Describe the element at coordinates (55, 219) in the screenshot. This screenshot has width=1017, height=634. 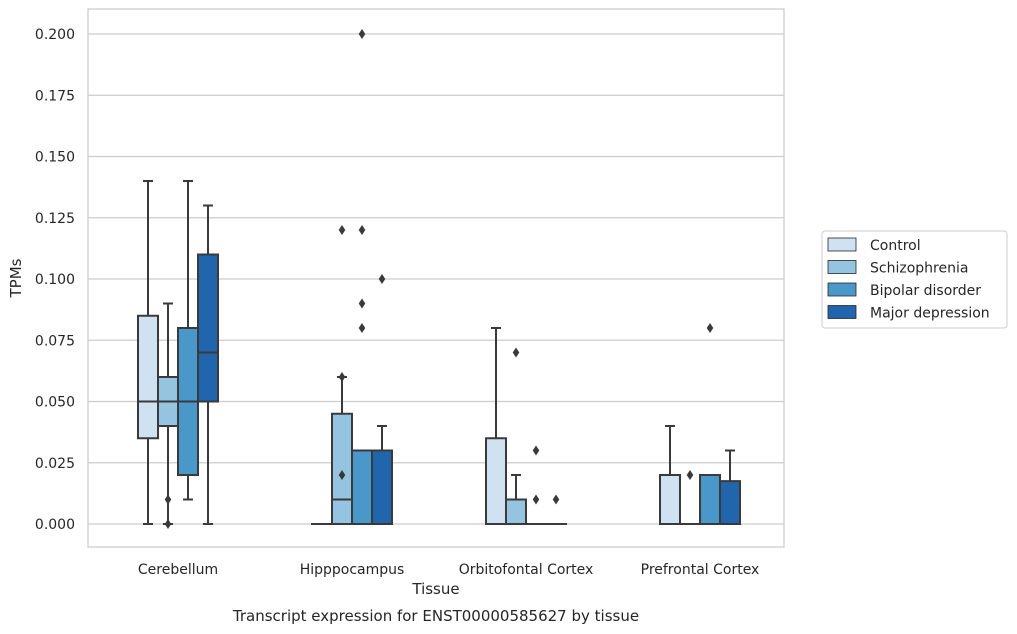
I see `y-tick-label: 0.125` at that location.